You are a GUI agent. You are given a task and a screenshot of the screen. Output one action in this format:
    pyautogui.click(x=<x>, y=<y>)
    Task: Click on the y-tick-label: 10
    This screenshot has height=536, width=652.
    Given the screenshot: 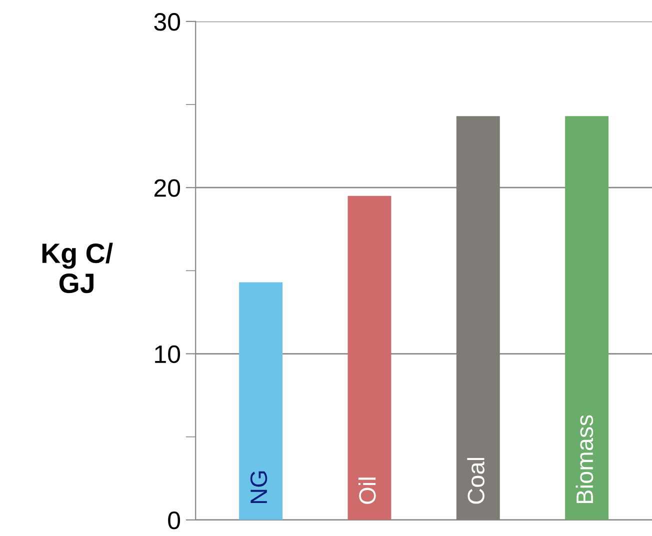 What is the action you would take?
    pyautogui.click(x=167, y=354)
    